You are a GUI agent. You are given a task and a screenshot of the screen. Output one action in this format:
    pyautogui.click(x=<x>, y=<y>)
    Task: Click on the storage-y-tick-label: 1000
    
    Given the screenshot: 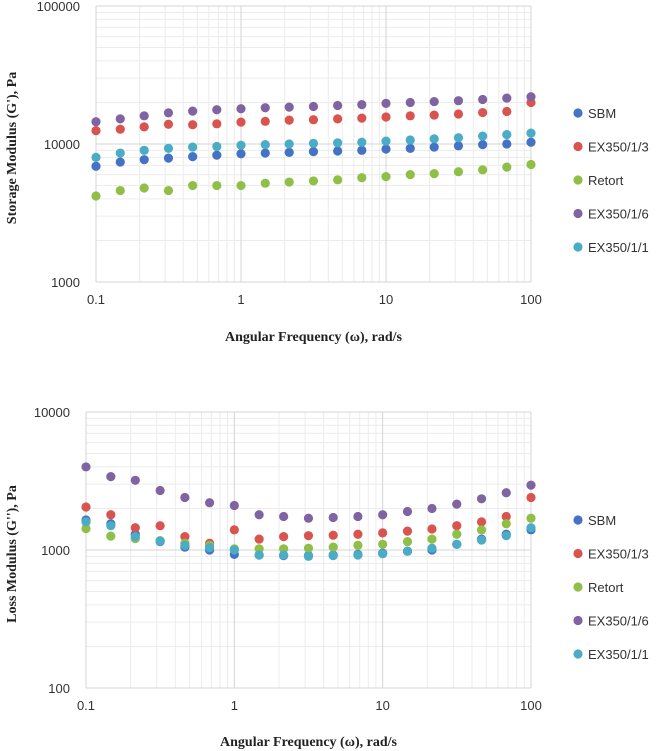 What is the action you would take?
    pyautogui.click(x=65, y=282)
    